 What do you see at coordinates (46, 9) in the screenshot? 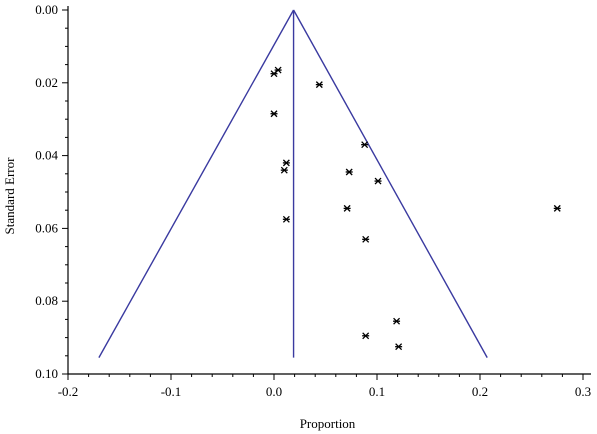
I see `y-tick-label: 0.00` at bounding box center [46, 9].